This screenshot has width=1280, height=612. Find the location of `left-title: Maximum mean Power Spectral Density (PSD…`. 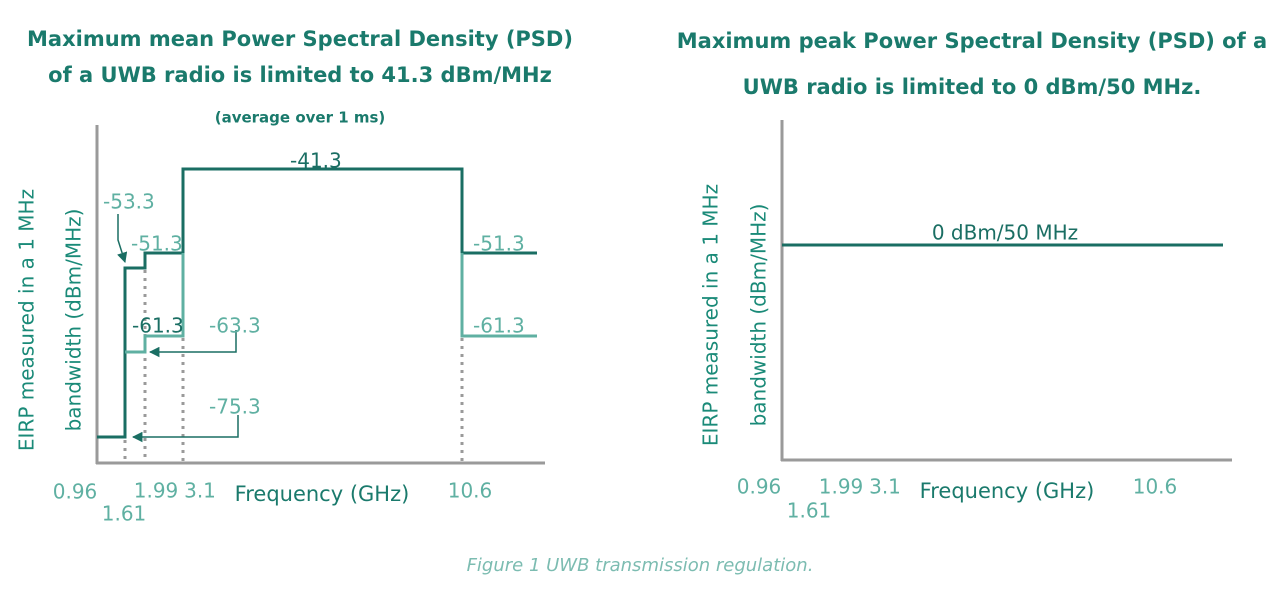

left-title: Maximum mean Power Spectral Density (PSD… is located at coordinates (300, 39).